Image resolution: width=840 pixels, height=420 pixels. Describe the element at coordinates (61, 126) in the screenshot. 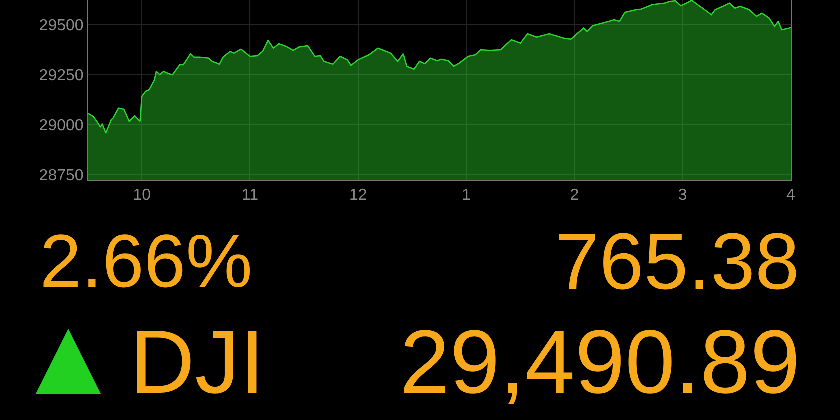

I see `y-tick-label: 29000` at that location.